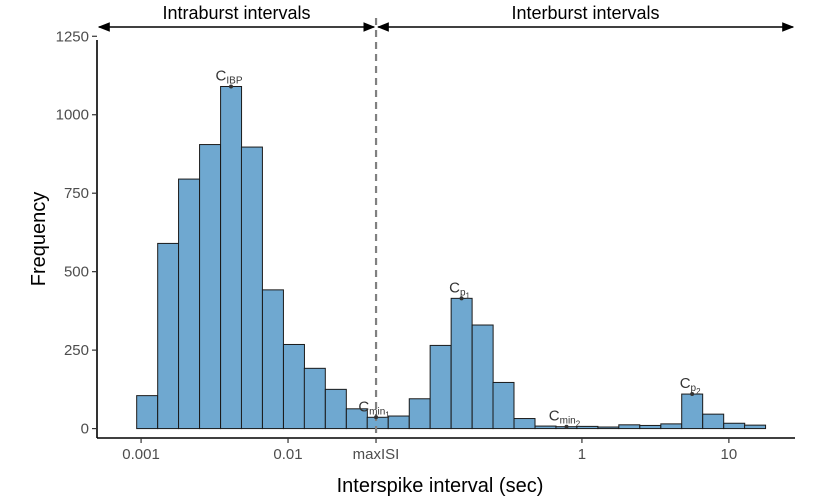  Describe the element at coordinates (76, 193) in the screenshot. I see `y-tick-label: 750` at that location.